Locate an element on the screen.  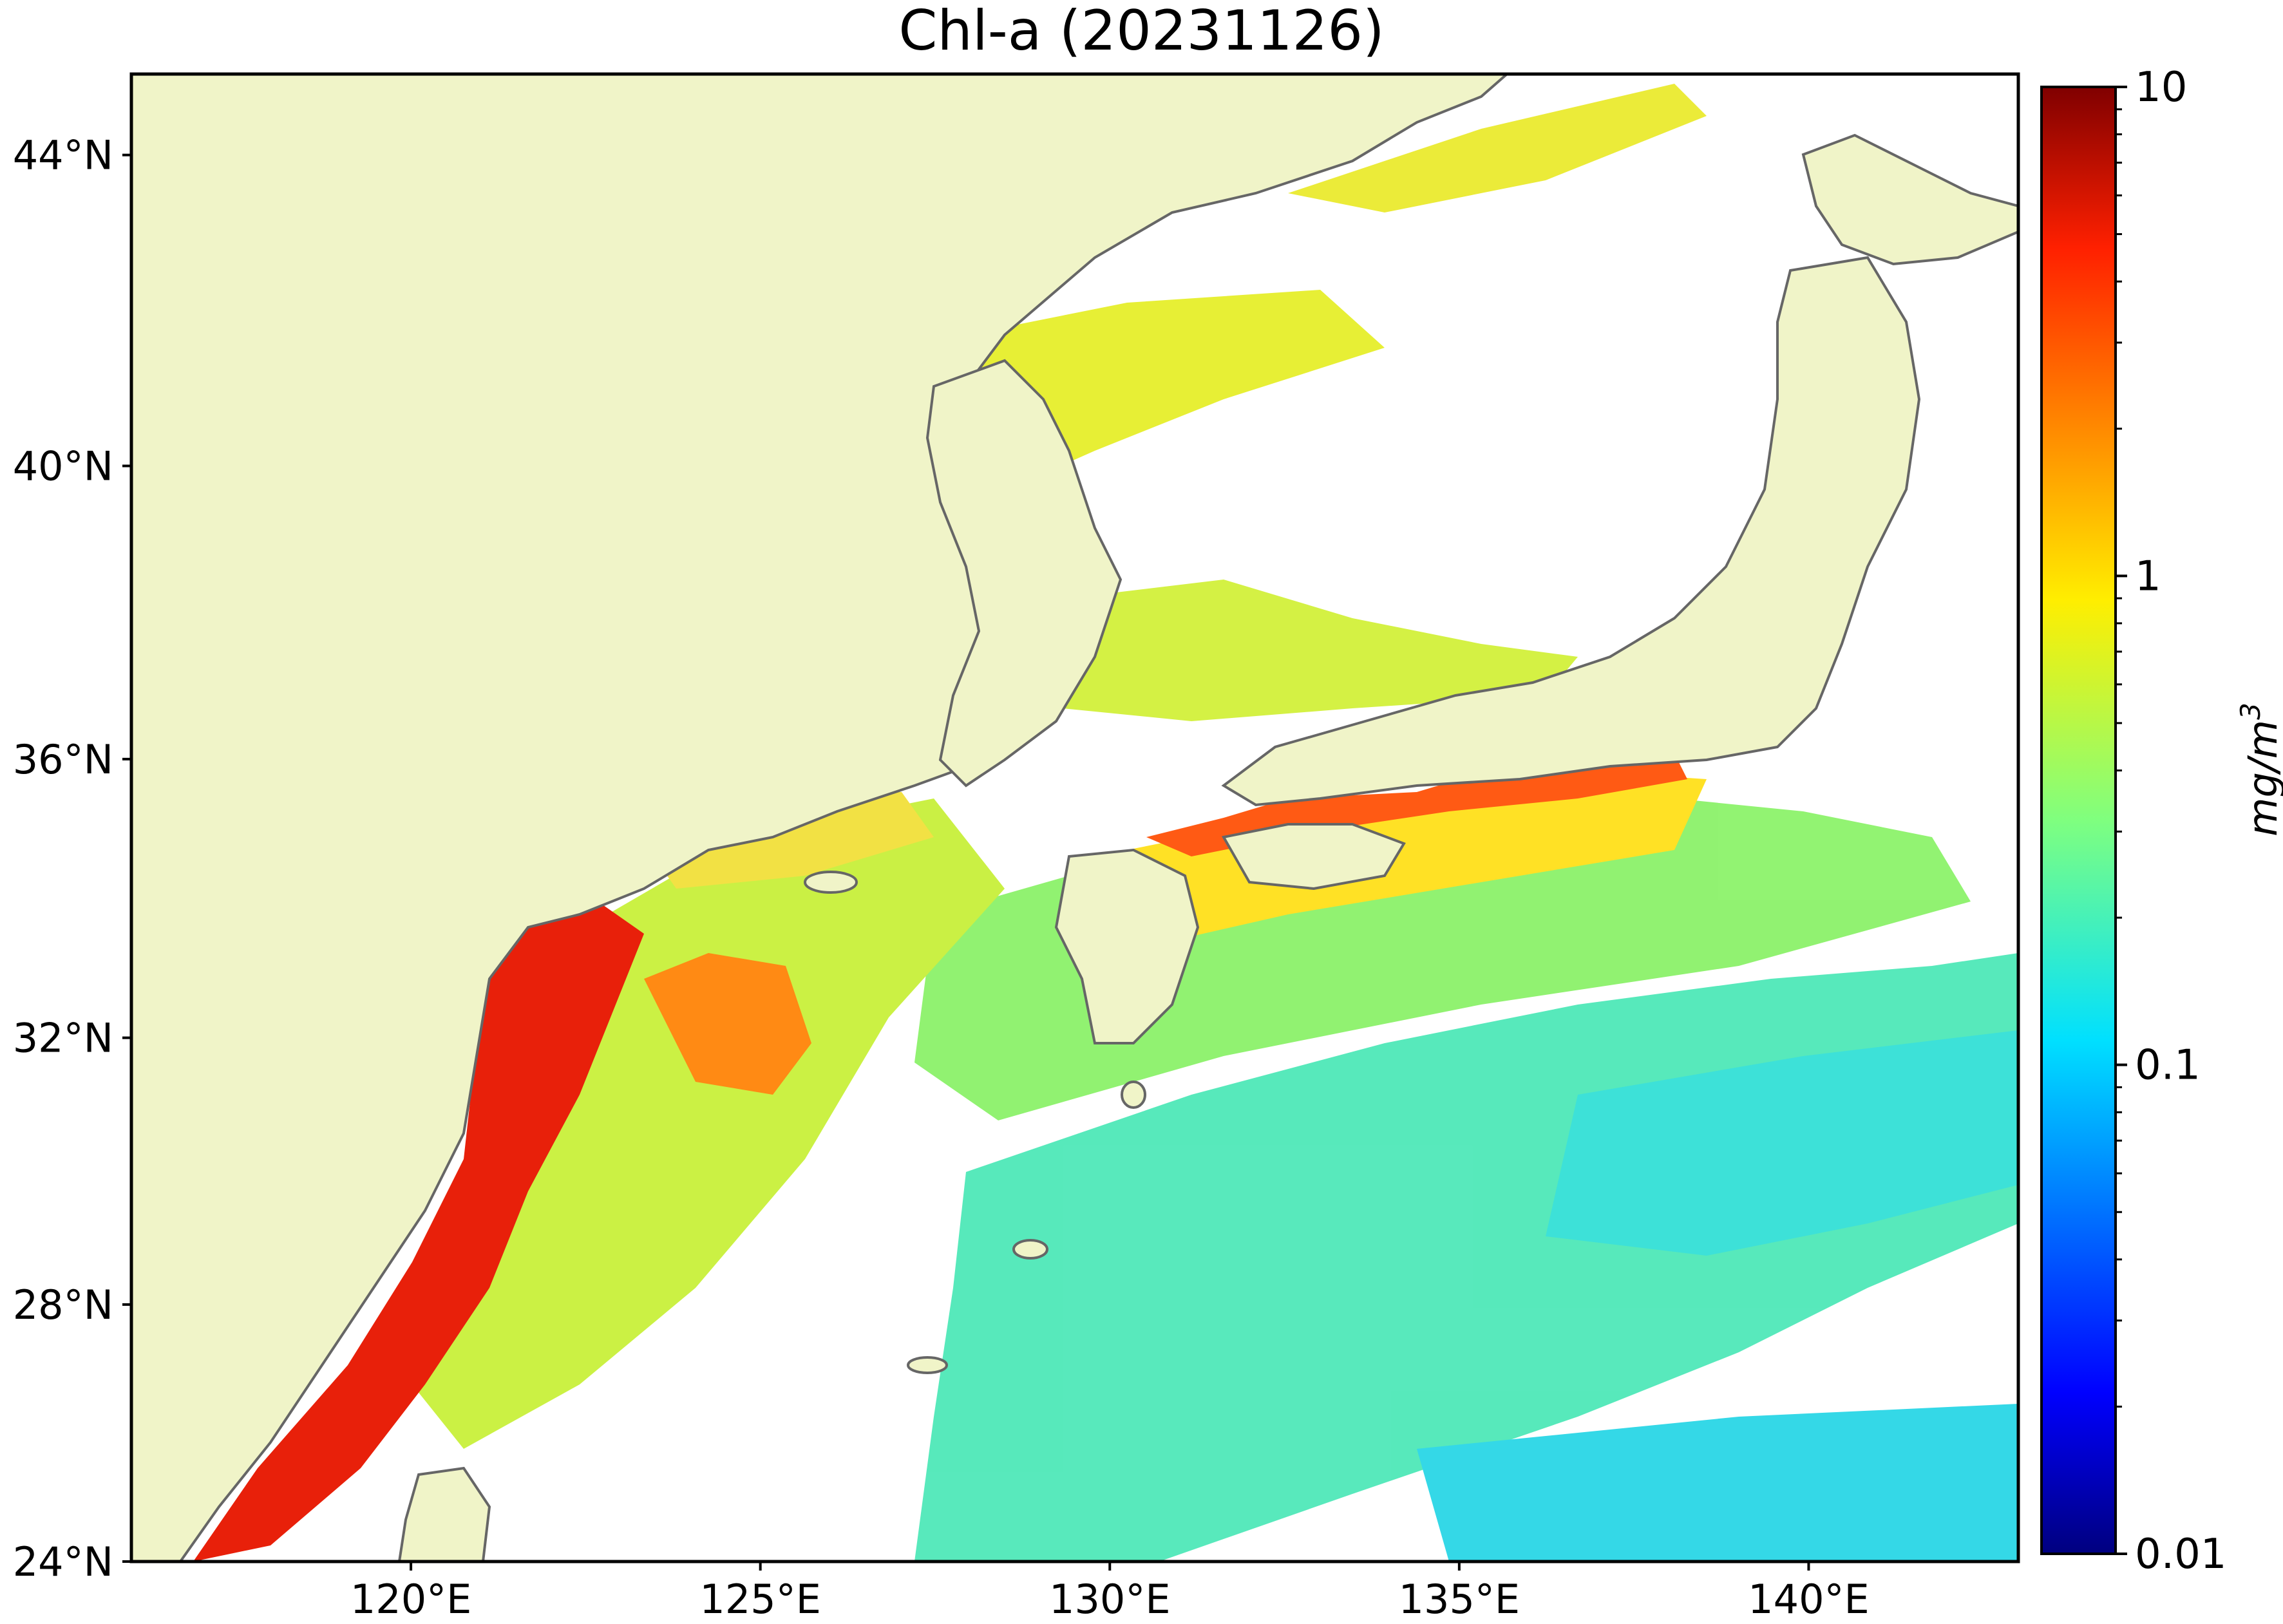
land-honshu is located at coordinates (1571, 531).